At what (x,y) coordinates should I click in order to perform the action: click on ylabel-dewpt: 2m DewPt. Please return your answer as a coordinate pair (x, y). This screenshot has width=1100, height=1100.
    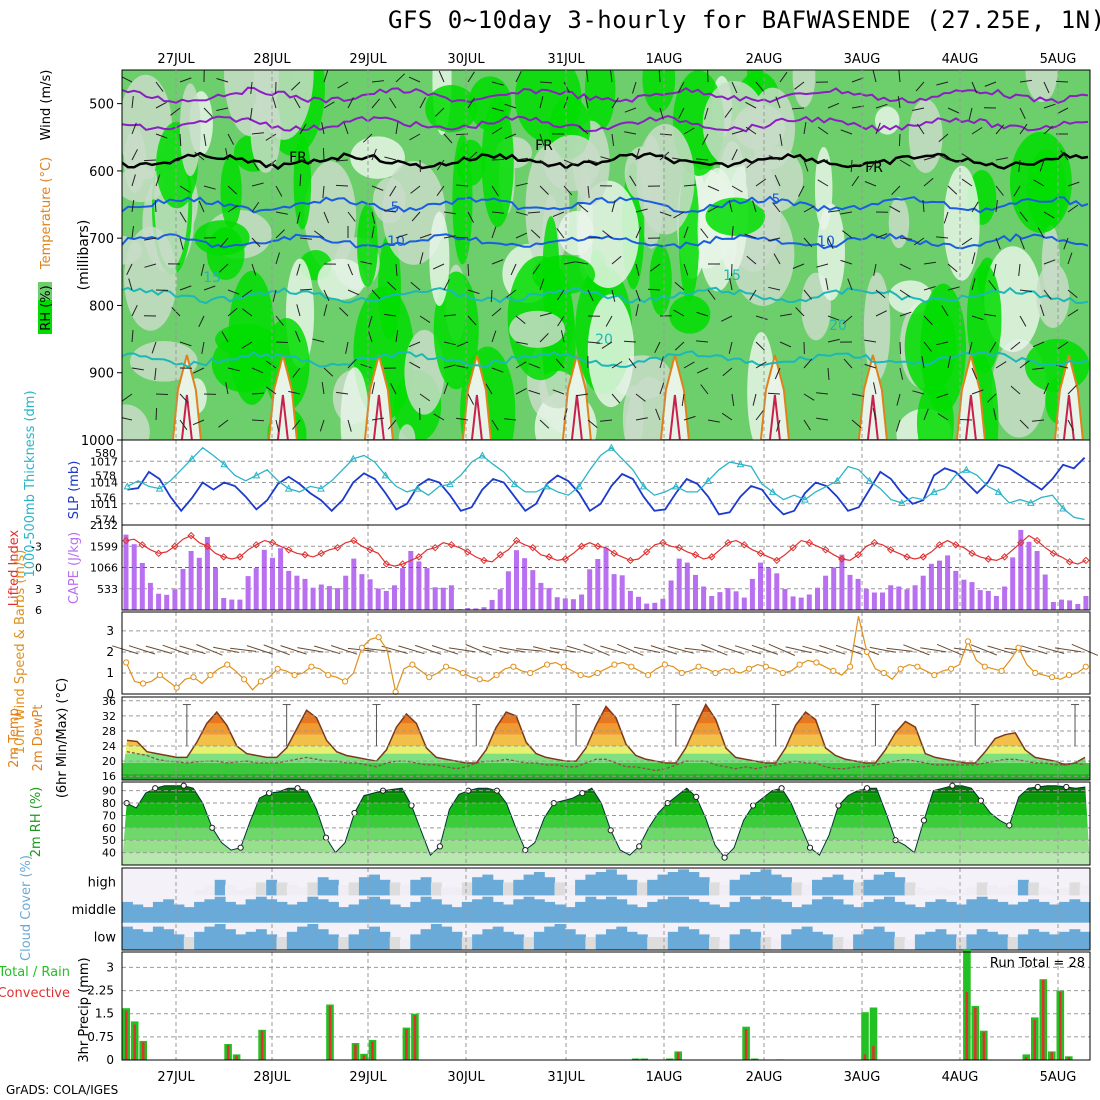
    Looking at the image, I should click on (38, 738).